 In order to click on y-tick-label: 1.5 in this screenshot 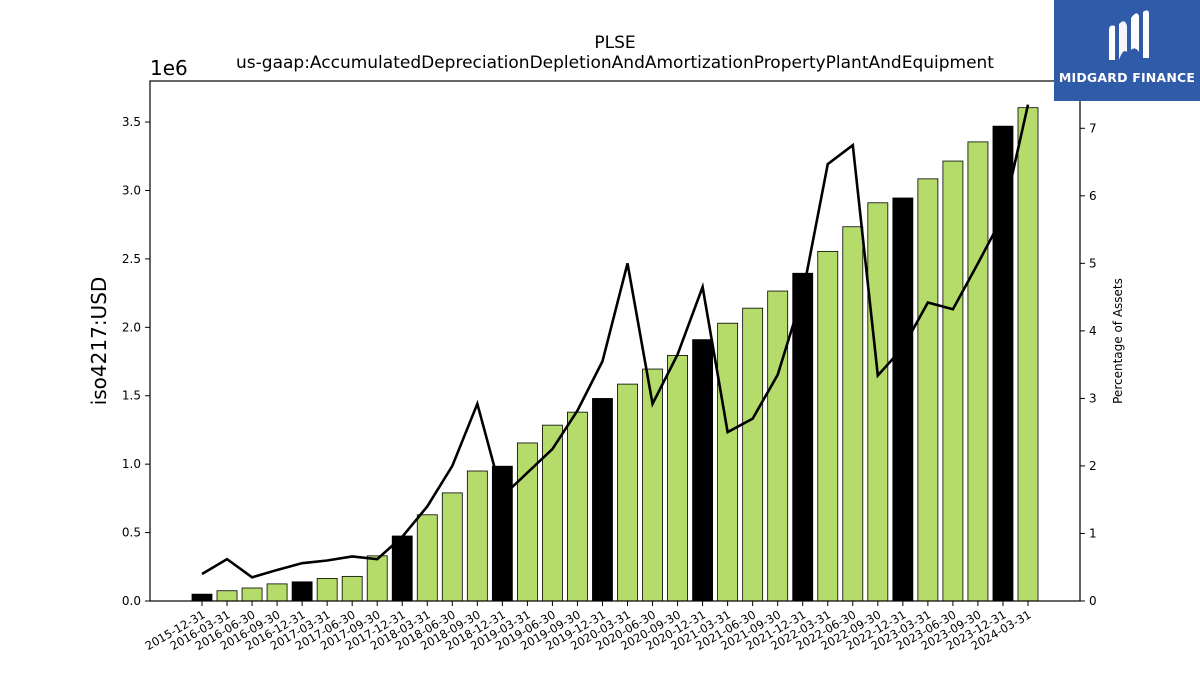, I will do `click(131, 396)`.